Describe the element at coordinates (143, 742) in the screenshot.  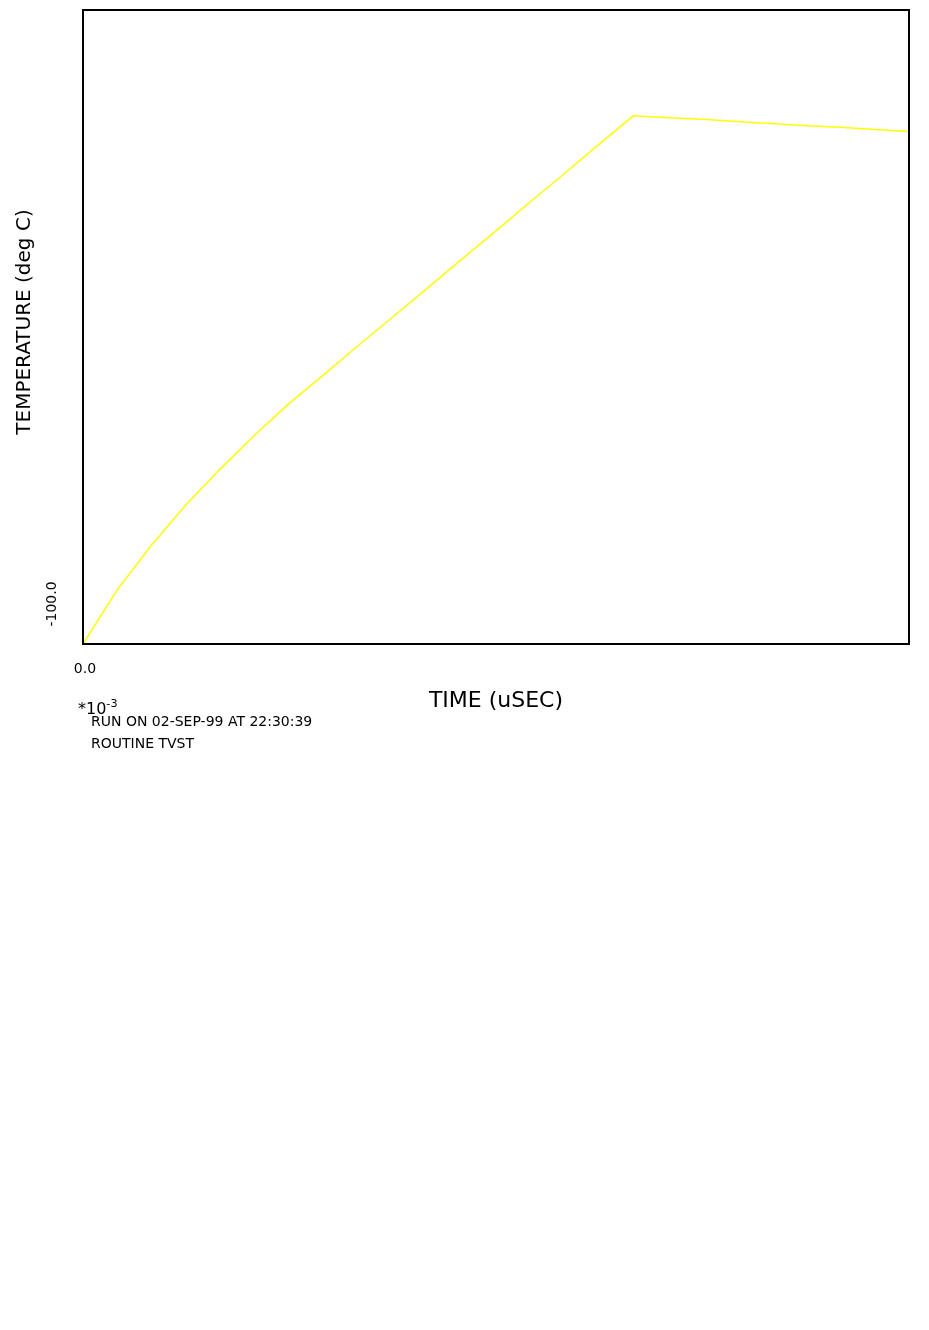
I see `text: ROUTINE TVST` at that location.